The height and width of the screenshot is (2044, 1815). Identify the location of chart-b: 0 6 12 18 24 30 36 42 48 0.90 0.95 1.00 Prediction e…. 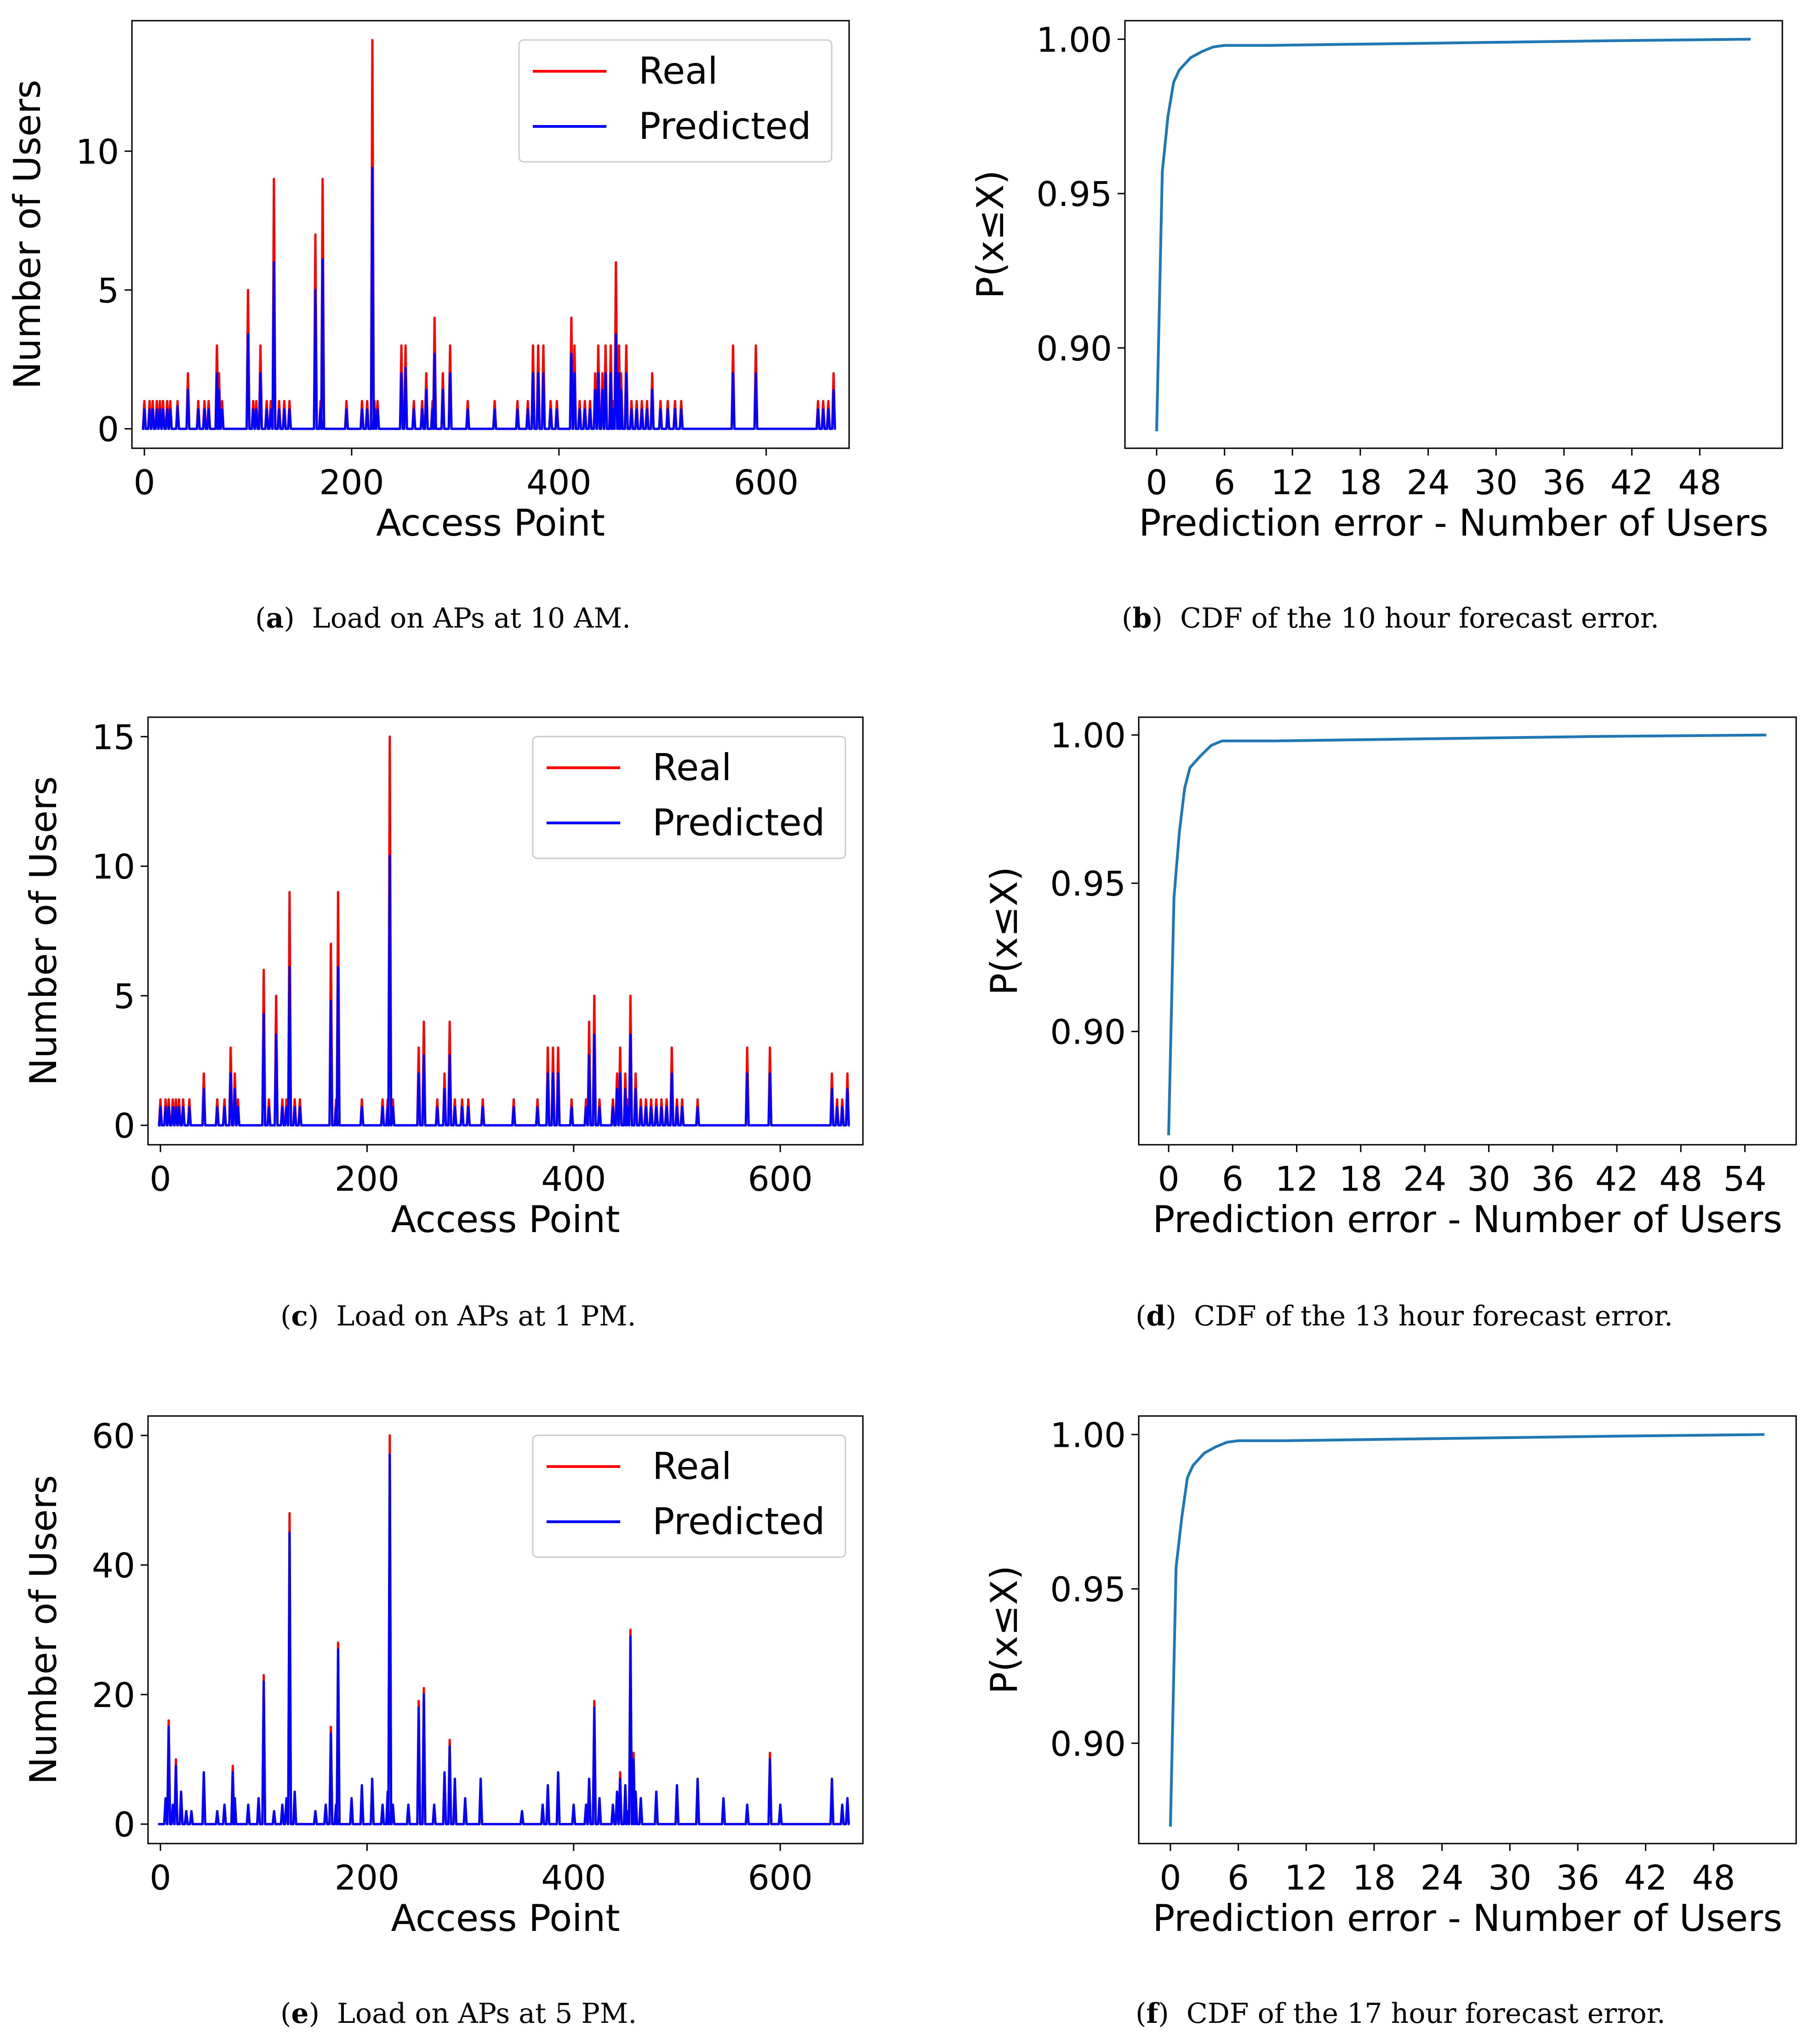
(1376, 282).